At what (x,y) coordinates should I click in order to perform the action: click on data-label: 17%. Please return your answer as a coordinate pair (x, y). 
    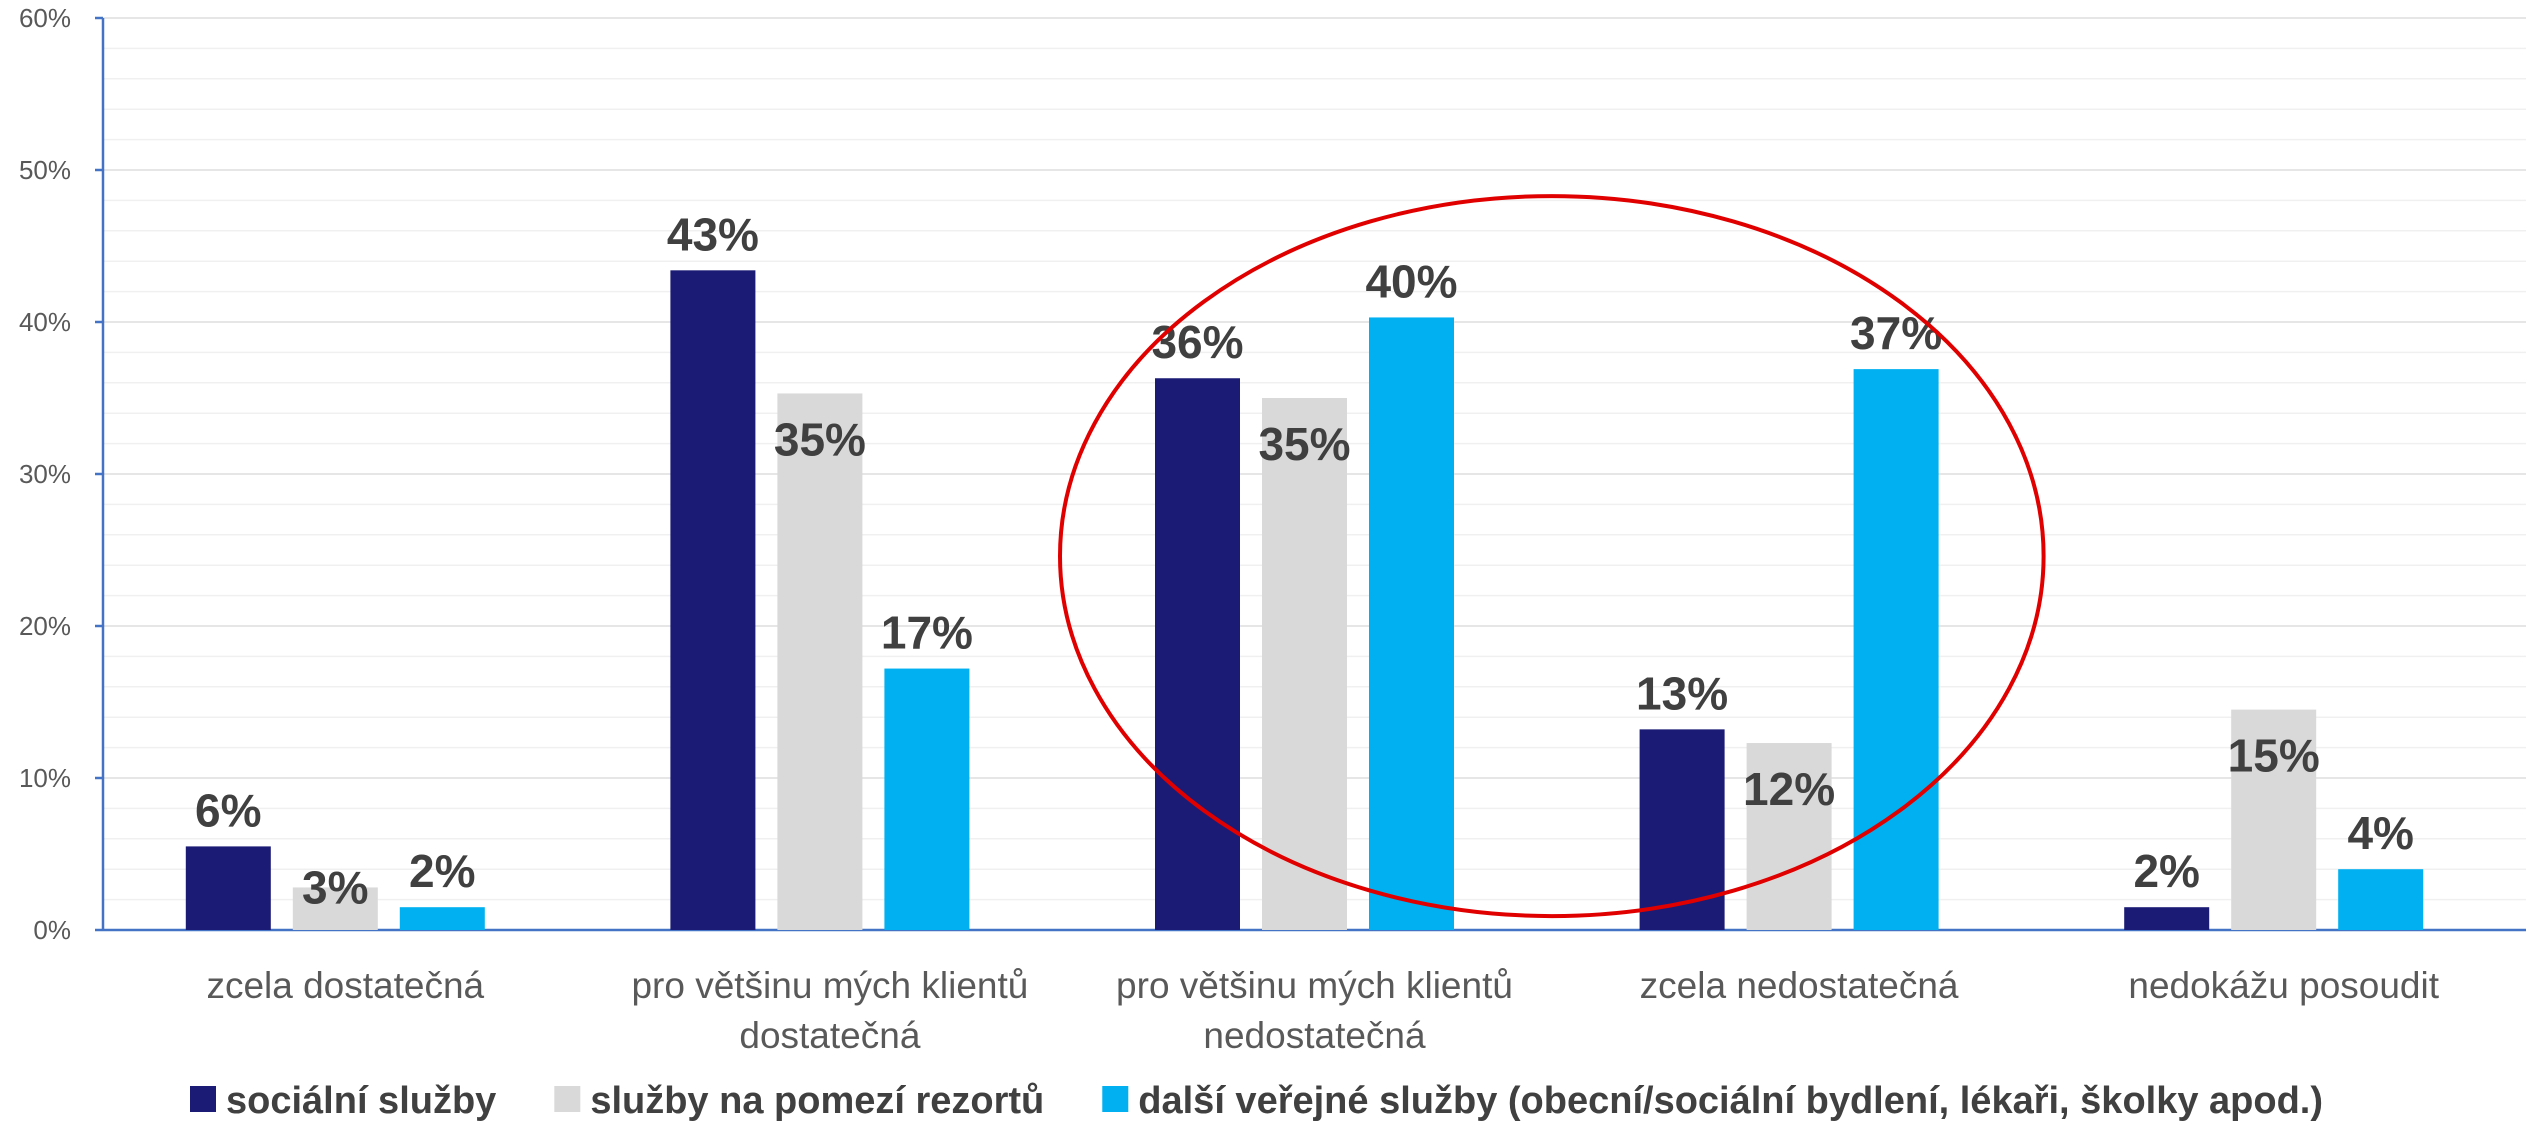
    Looking at the image, I should click on (927, 633).